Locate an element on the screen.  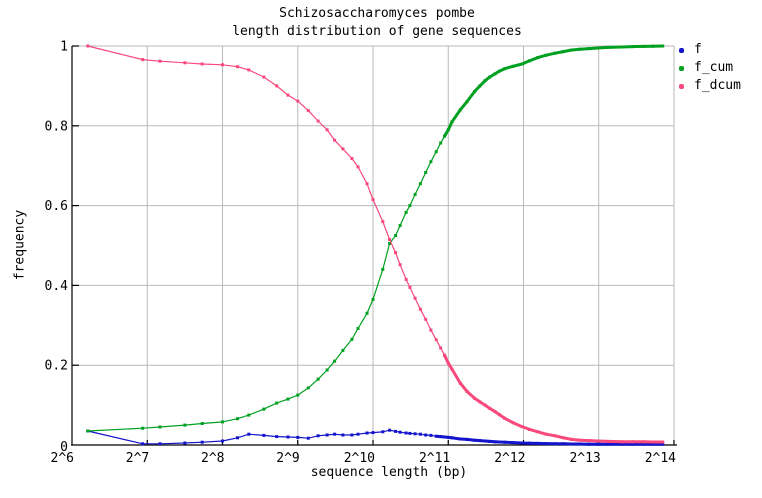
chart-title-line1: Schizosaccharomyces pombe is located at coordinates (377, 13).